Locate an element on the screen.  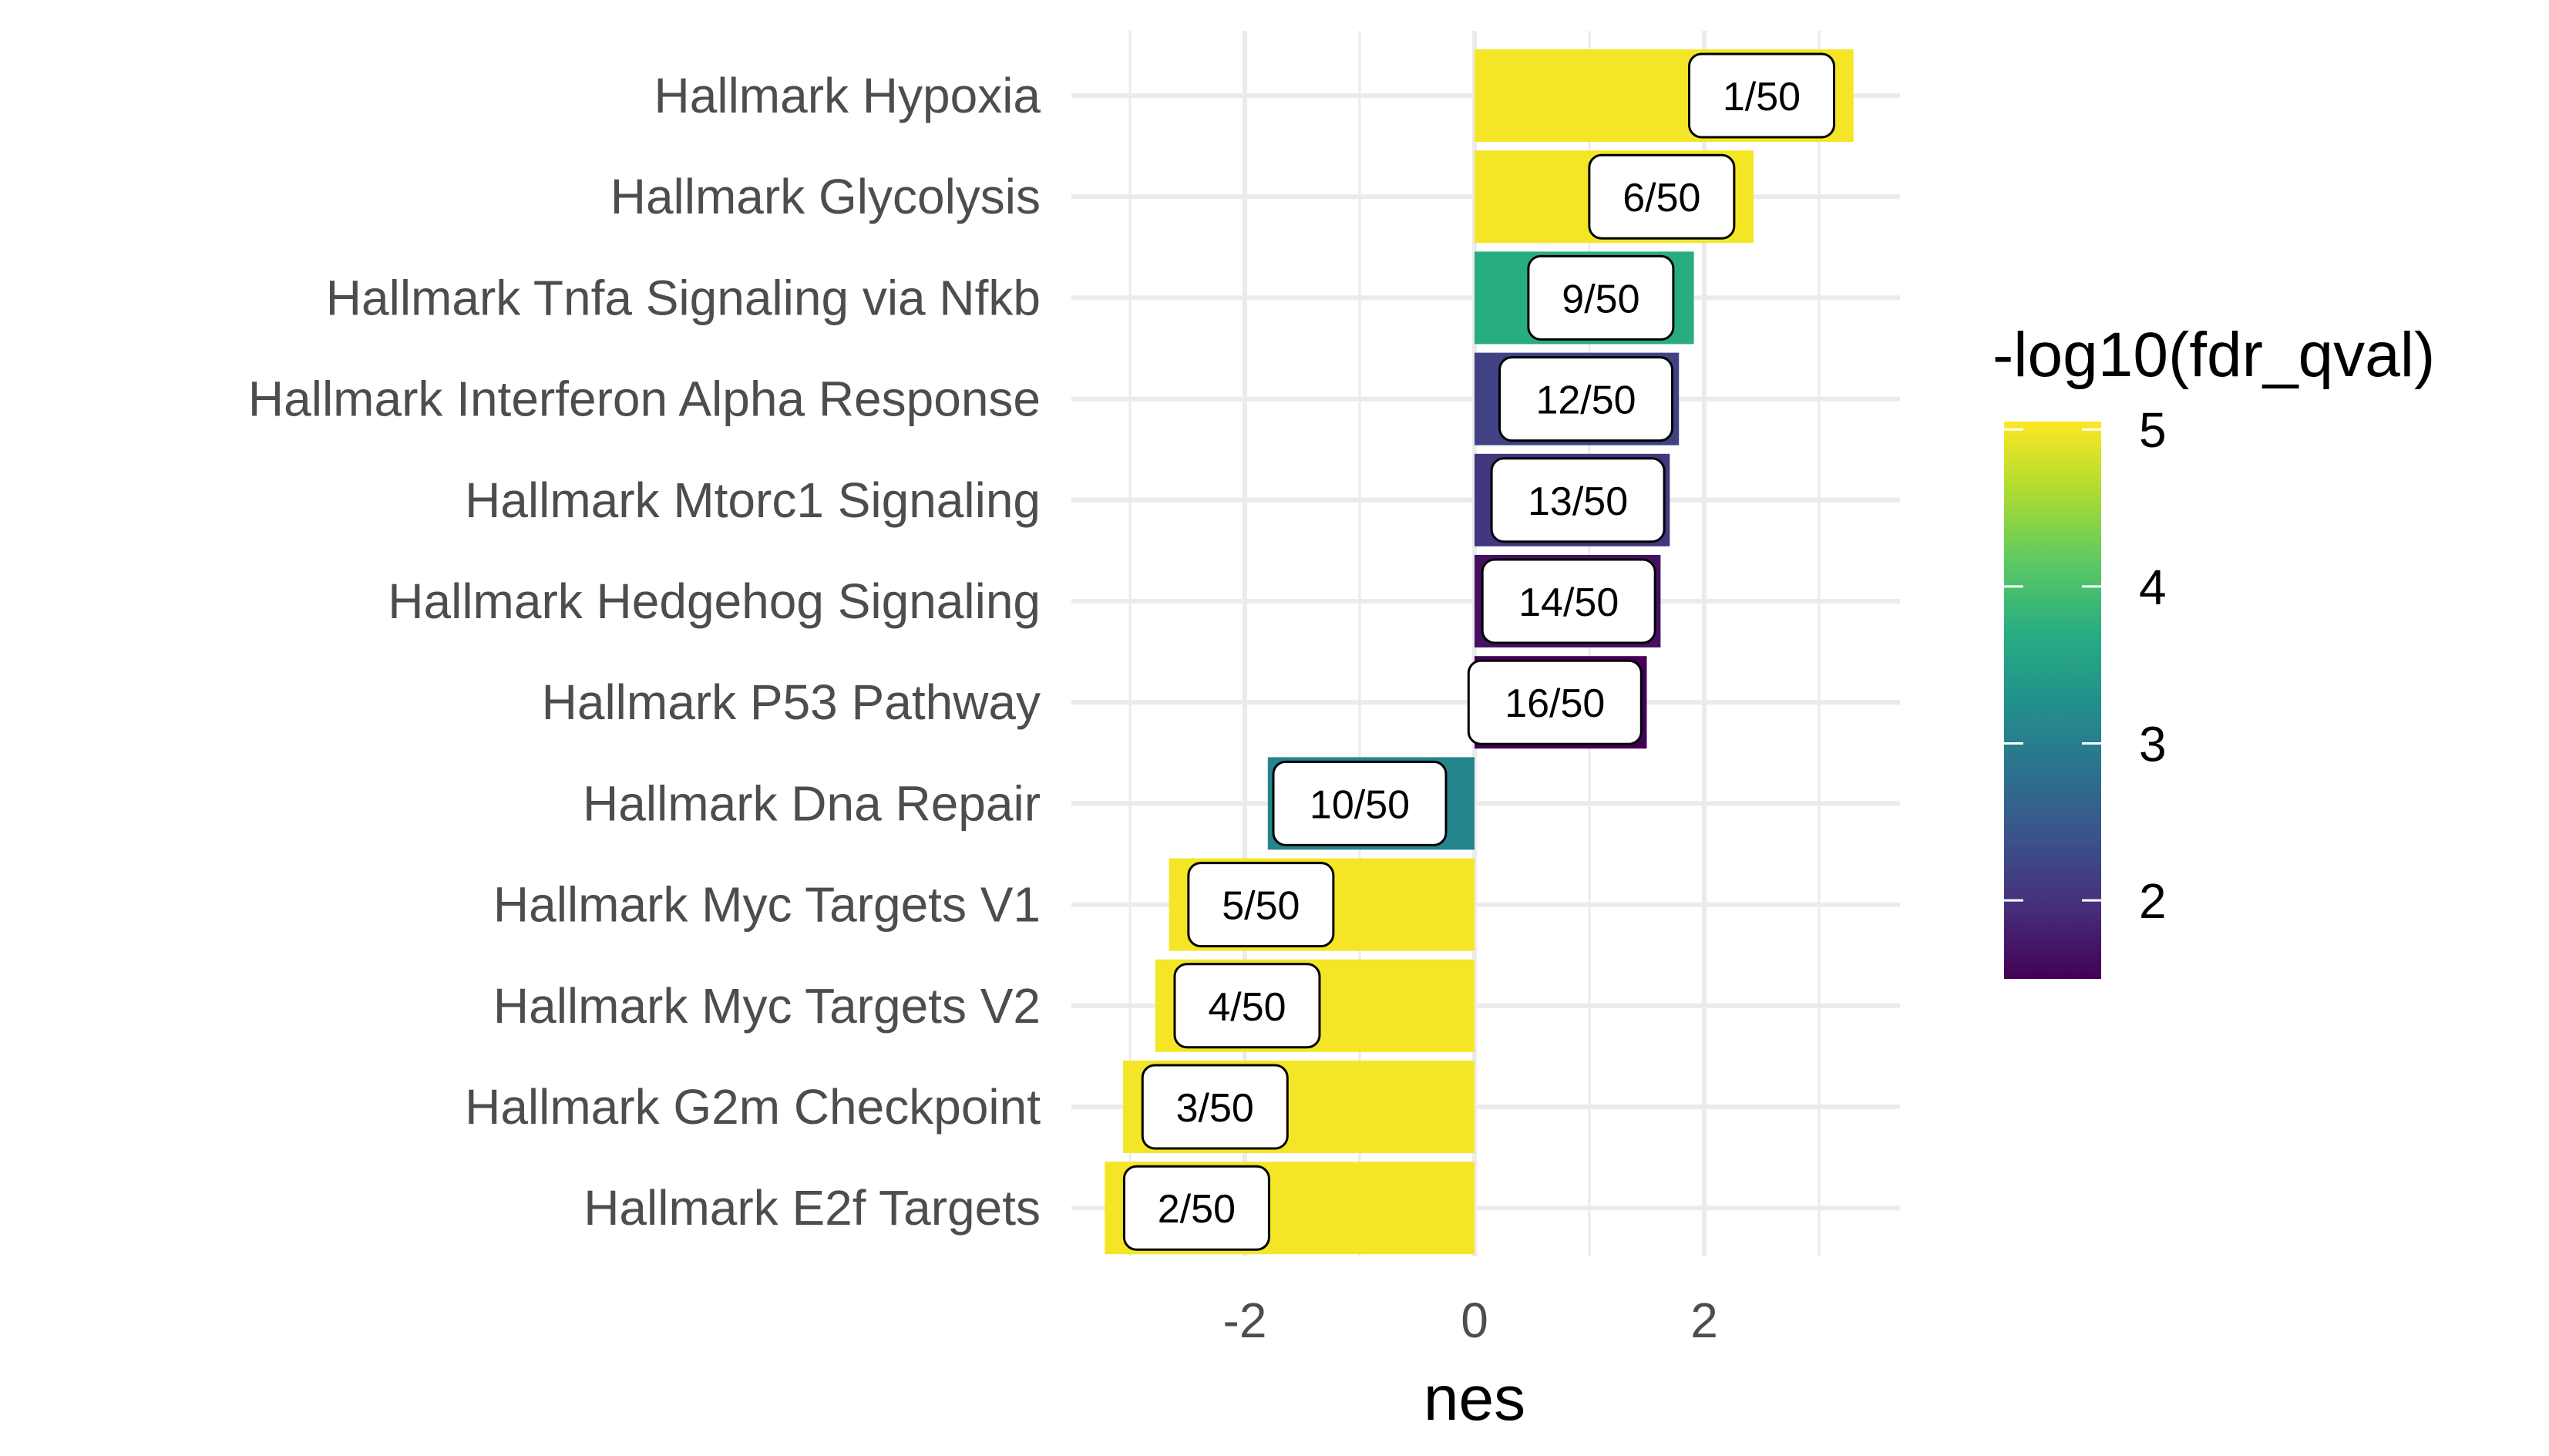
data-label: 10/50 is located at coordinates (1360, 803).